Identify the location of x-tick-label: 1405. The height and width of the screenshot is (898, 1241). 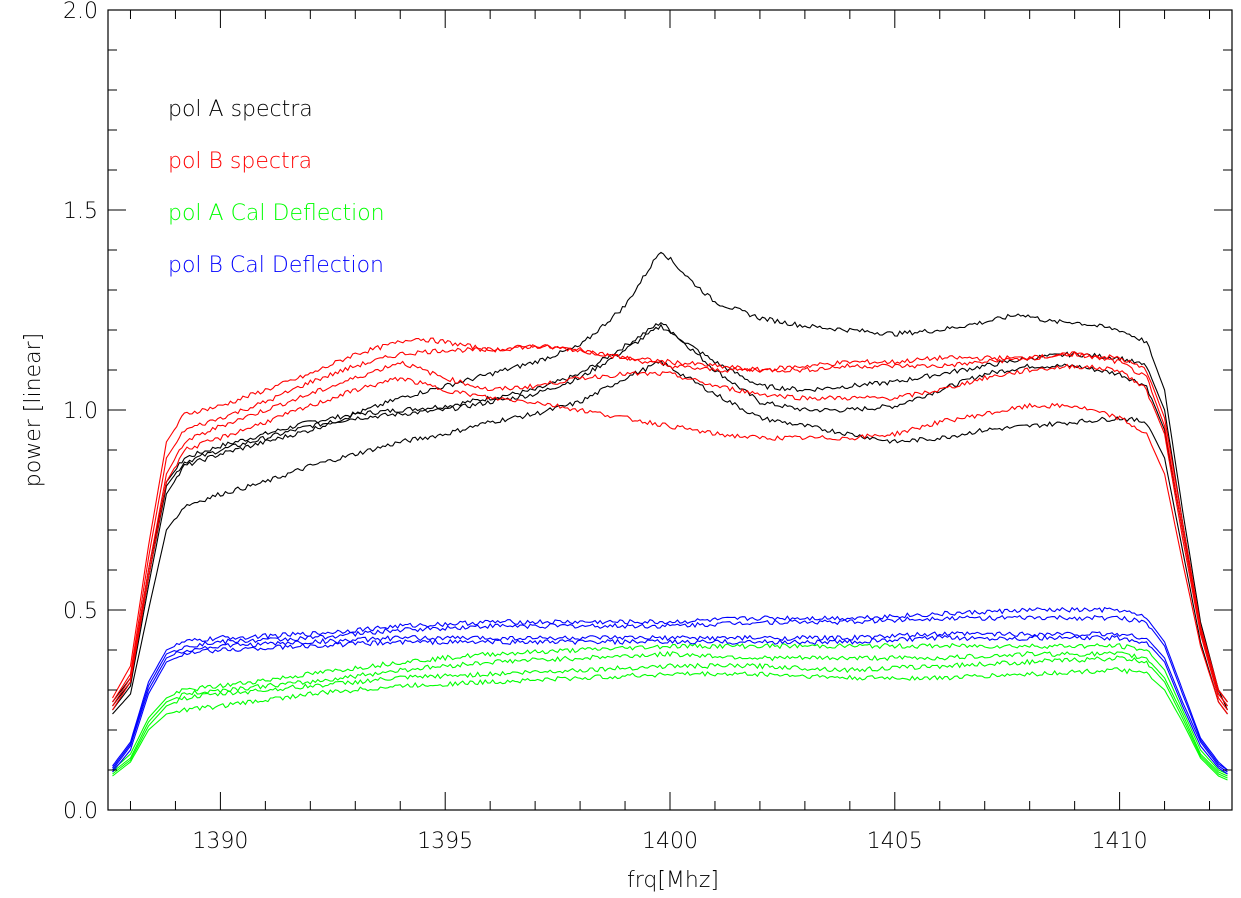
(895, 841).